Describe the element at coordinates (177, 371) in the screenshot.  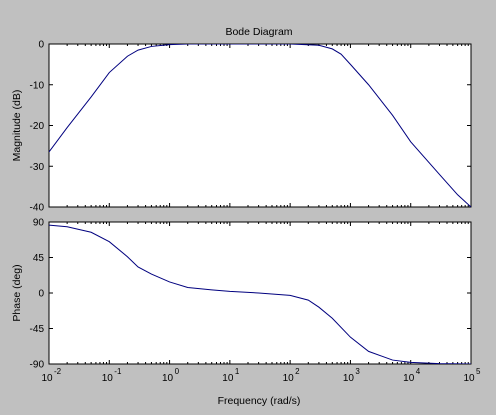
I see `x-tick-exponent: 0` at that location.